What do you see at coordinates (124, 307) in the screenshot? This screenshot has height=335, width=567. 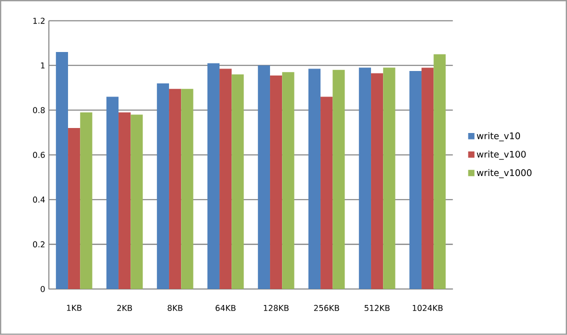 I see `x-tick-label: 2KB` at bounding box center [124, 307].